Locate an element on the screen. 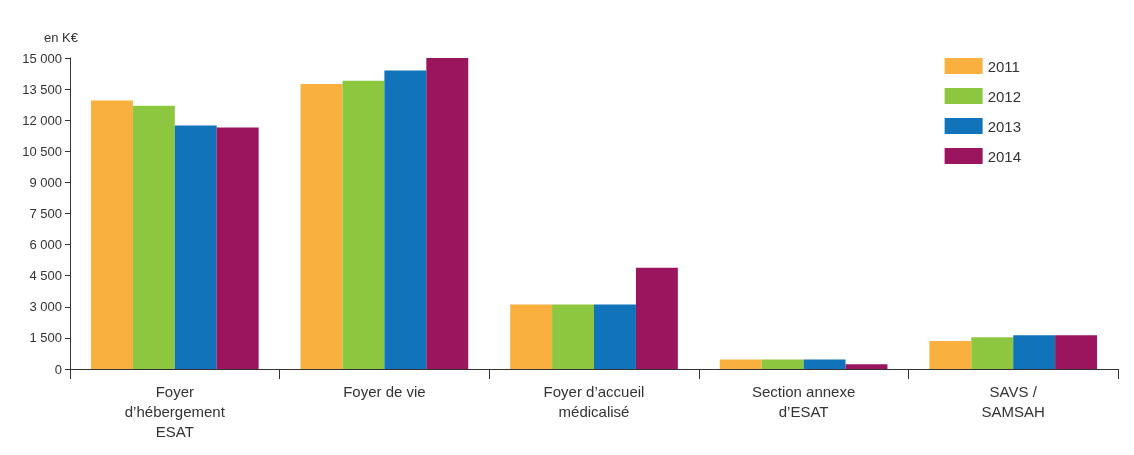 The image size is (1134, 455). y-tick-label: 4 500 is located at coordinates (45, 276).